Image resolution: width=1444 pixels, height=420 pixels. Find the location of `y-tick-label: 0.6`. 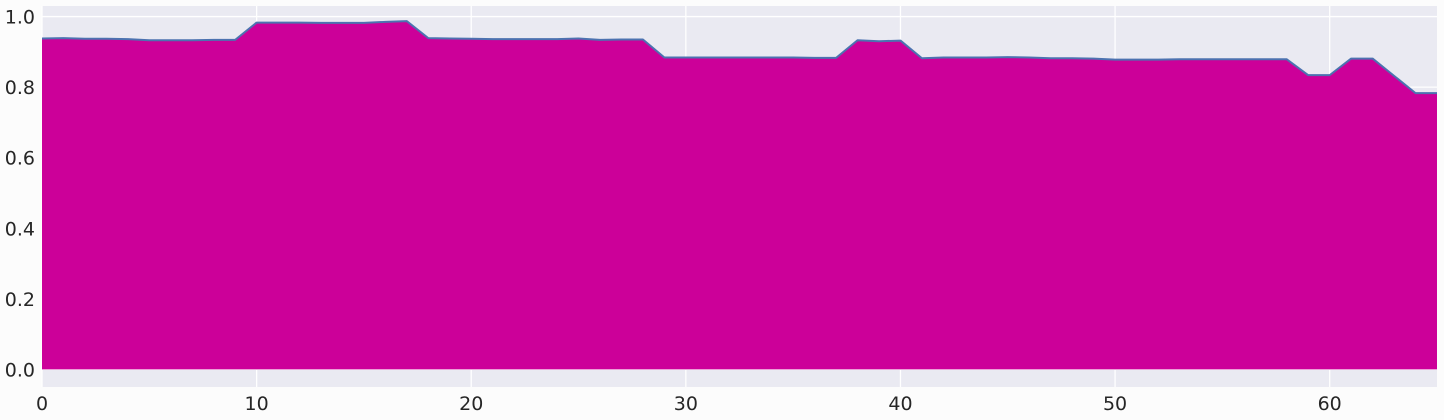

y-tick-label: 0.6 is located at coordinates (20, 159).